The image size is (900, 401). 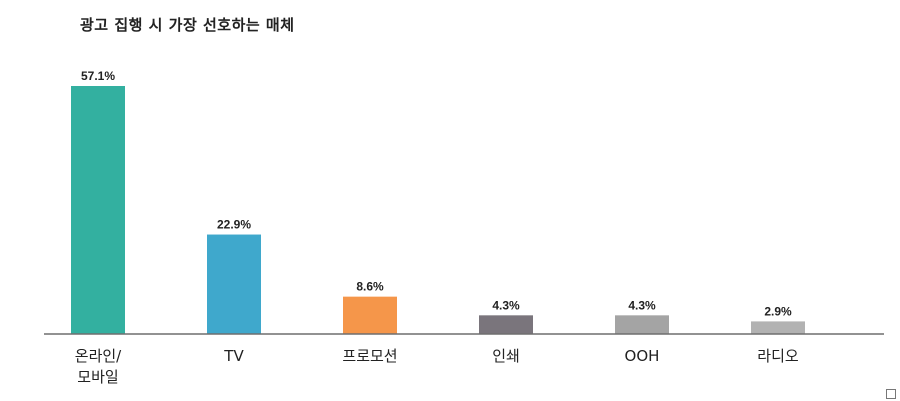 I want to click on value-label-4: 4.3%, so click(x=642, y=305).